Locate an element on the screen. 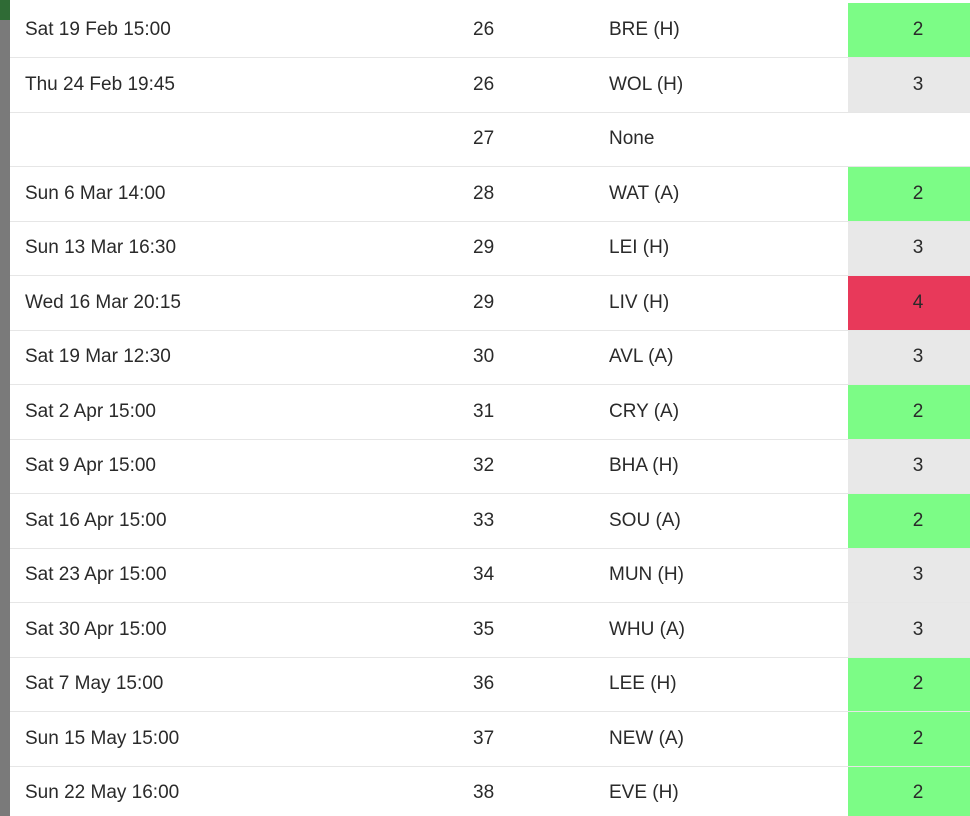 Image resolution: width=970 pixels, height=816 pixels. fixture-gameweek: 31 is located at coordinates (484, 411).